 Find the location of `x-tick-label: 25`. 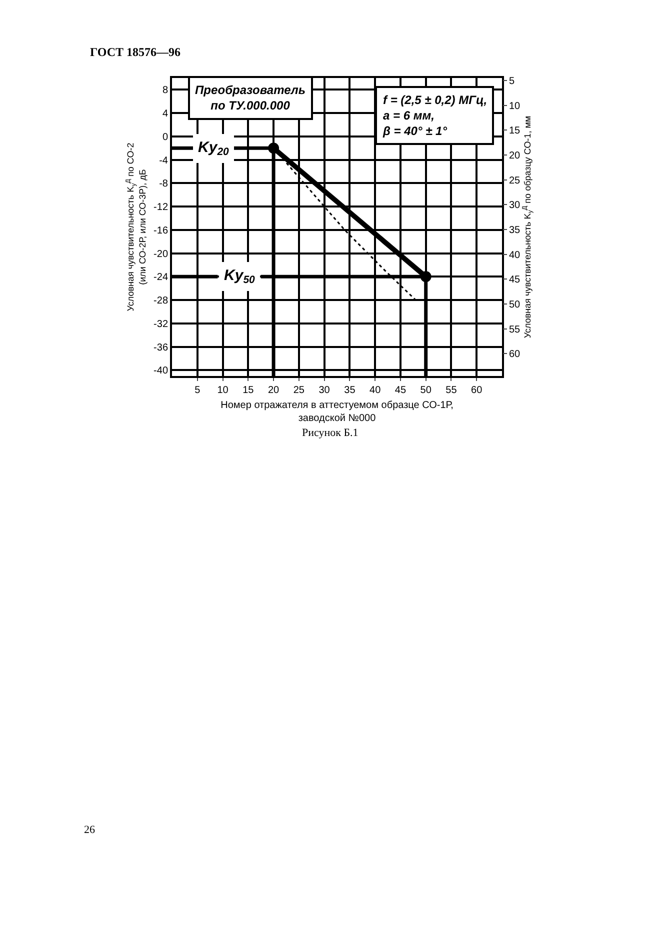

x-tick-label: 25 is located at coordinates (299, 390).